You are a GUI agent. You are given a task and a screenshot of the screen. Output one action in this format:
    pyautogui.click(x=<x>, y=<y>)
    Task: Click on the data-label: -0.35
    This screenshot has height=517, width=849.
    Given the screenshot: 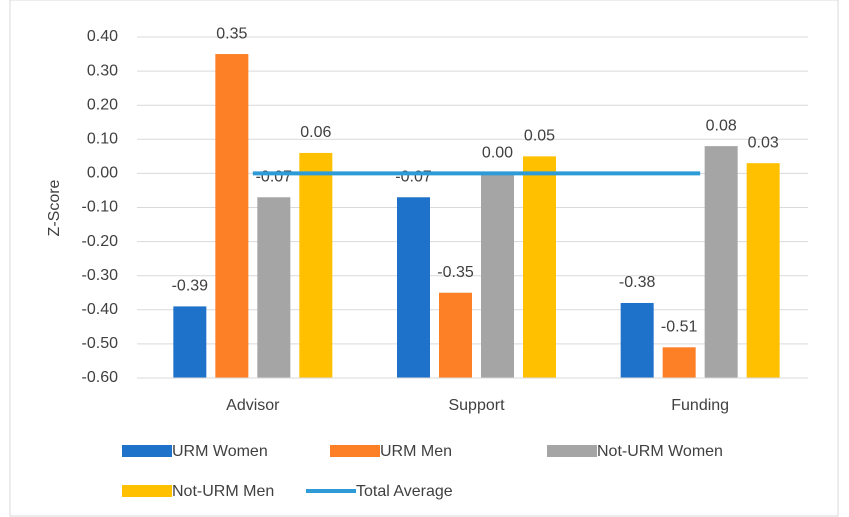 What is the action you would take?
    pyautogui.click(x=455, y=272)
    